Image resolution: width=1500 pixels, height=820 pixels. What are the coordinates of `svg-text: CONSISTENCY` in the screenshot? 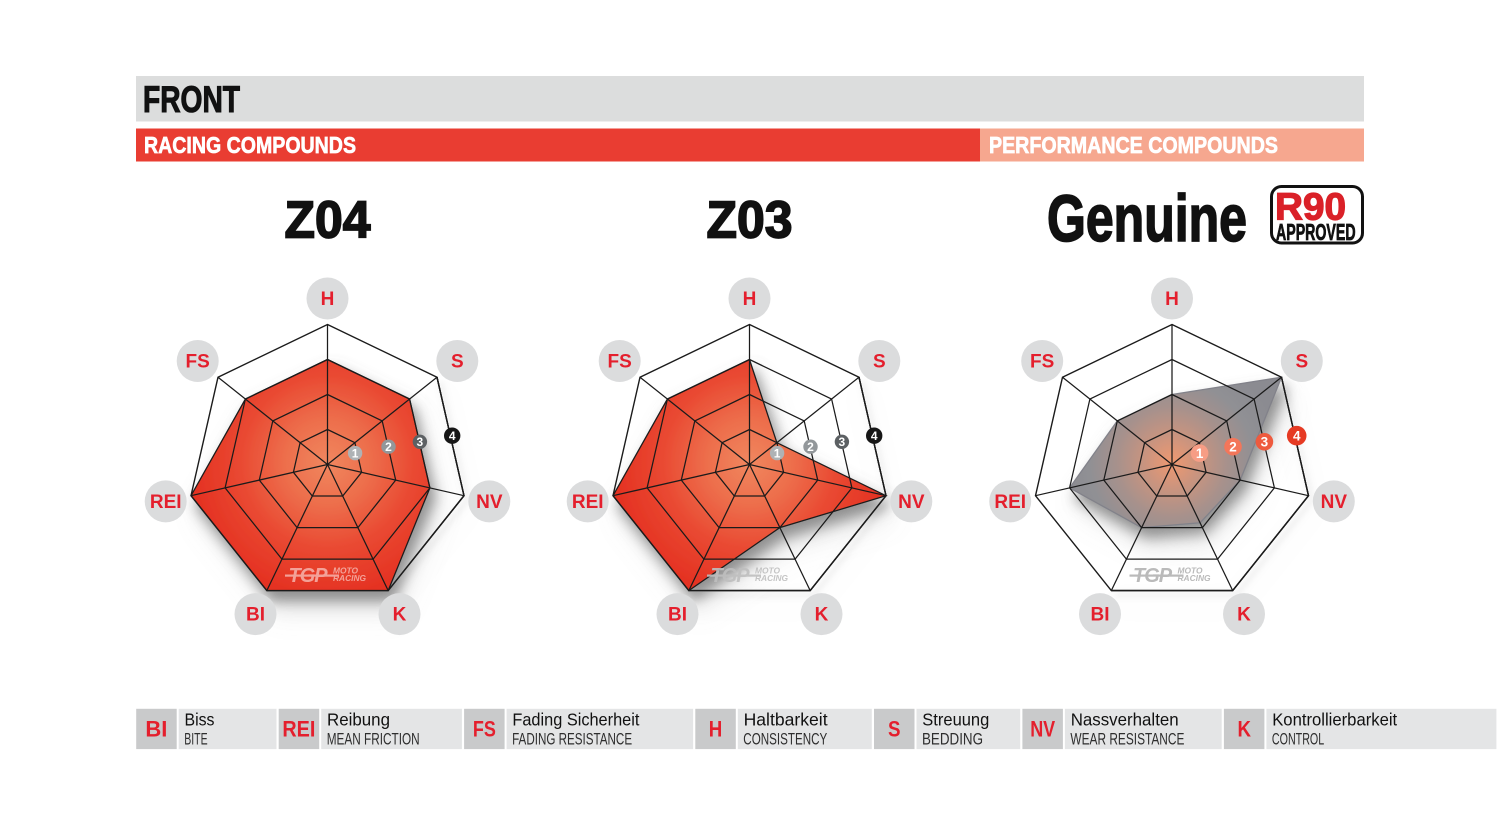 It's located at (785, 739).